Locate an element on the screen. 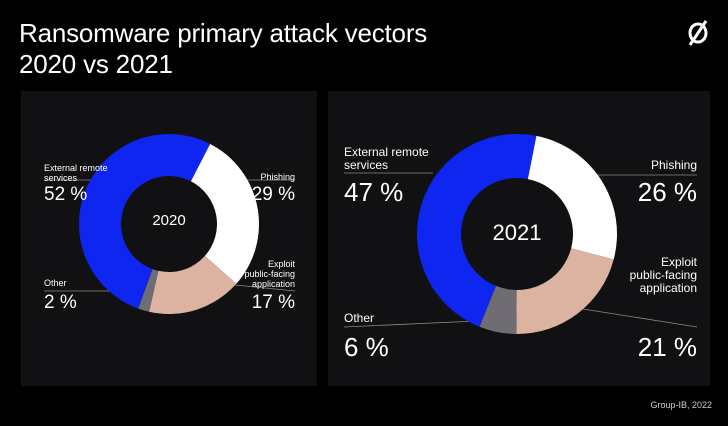 The width and height of the screenshot is (728, 426). value-phishing-2021: 26 % is located at coordinates (667, 192).